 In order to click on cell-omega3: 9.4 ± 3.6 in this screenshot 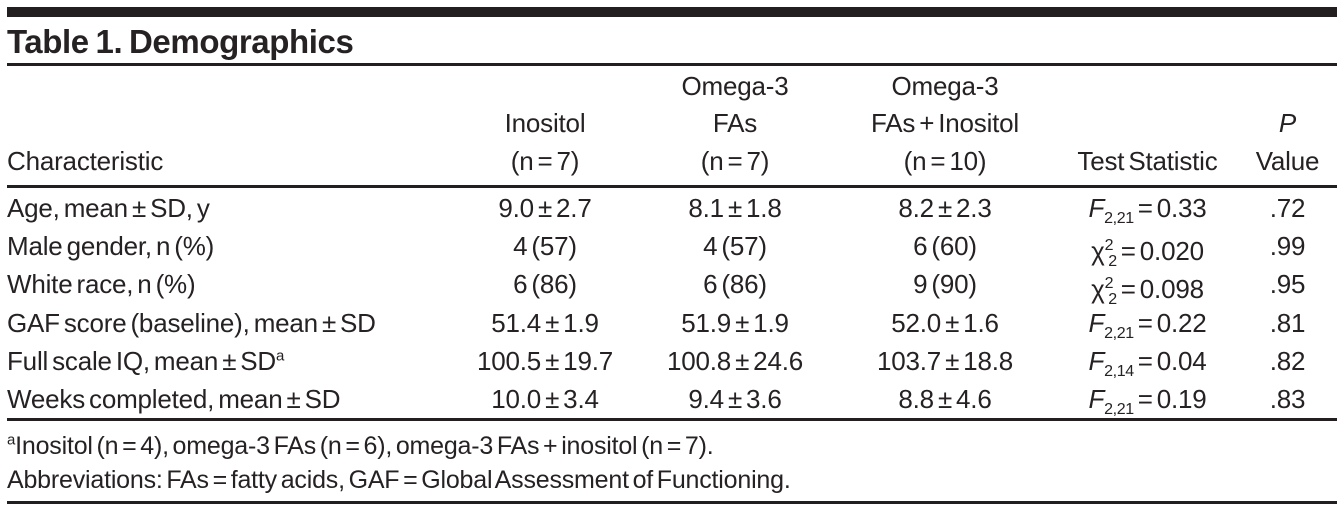, I will do `click(735, 398)`.